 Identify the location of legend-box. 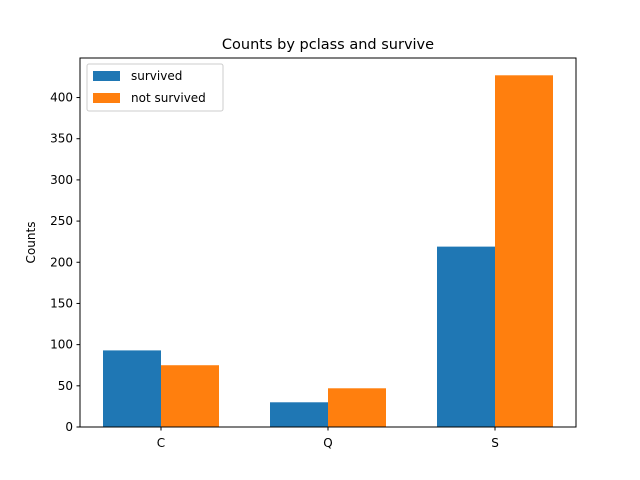
(155, 87).